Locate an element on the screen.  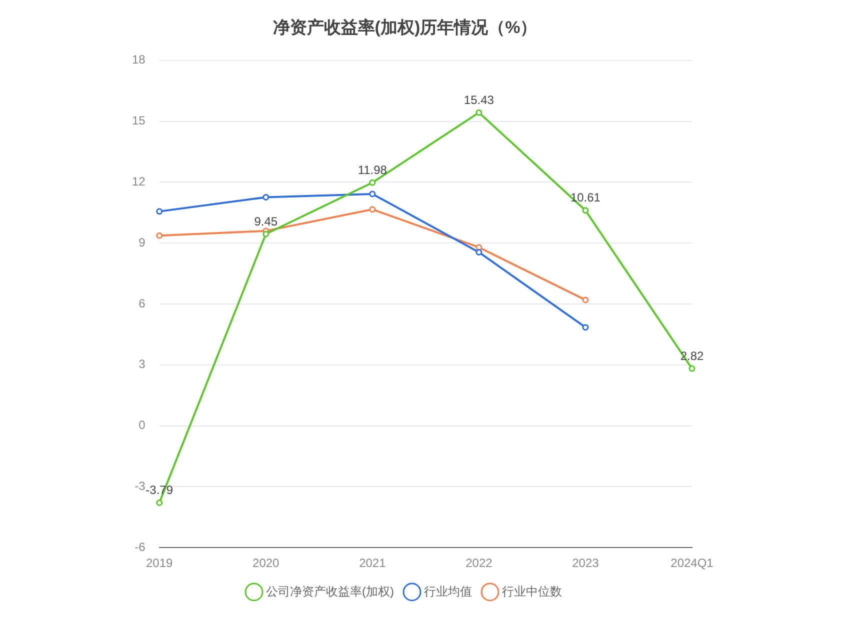
chart-title: 净资产收益率(加权)历年情况（%） is located at coordinates (405, 27).